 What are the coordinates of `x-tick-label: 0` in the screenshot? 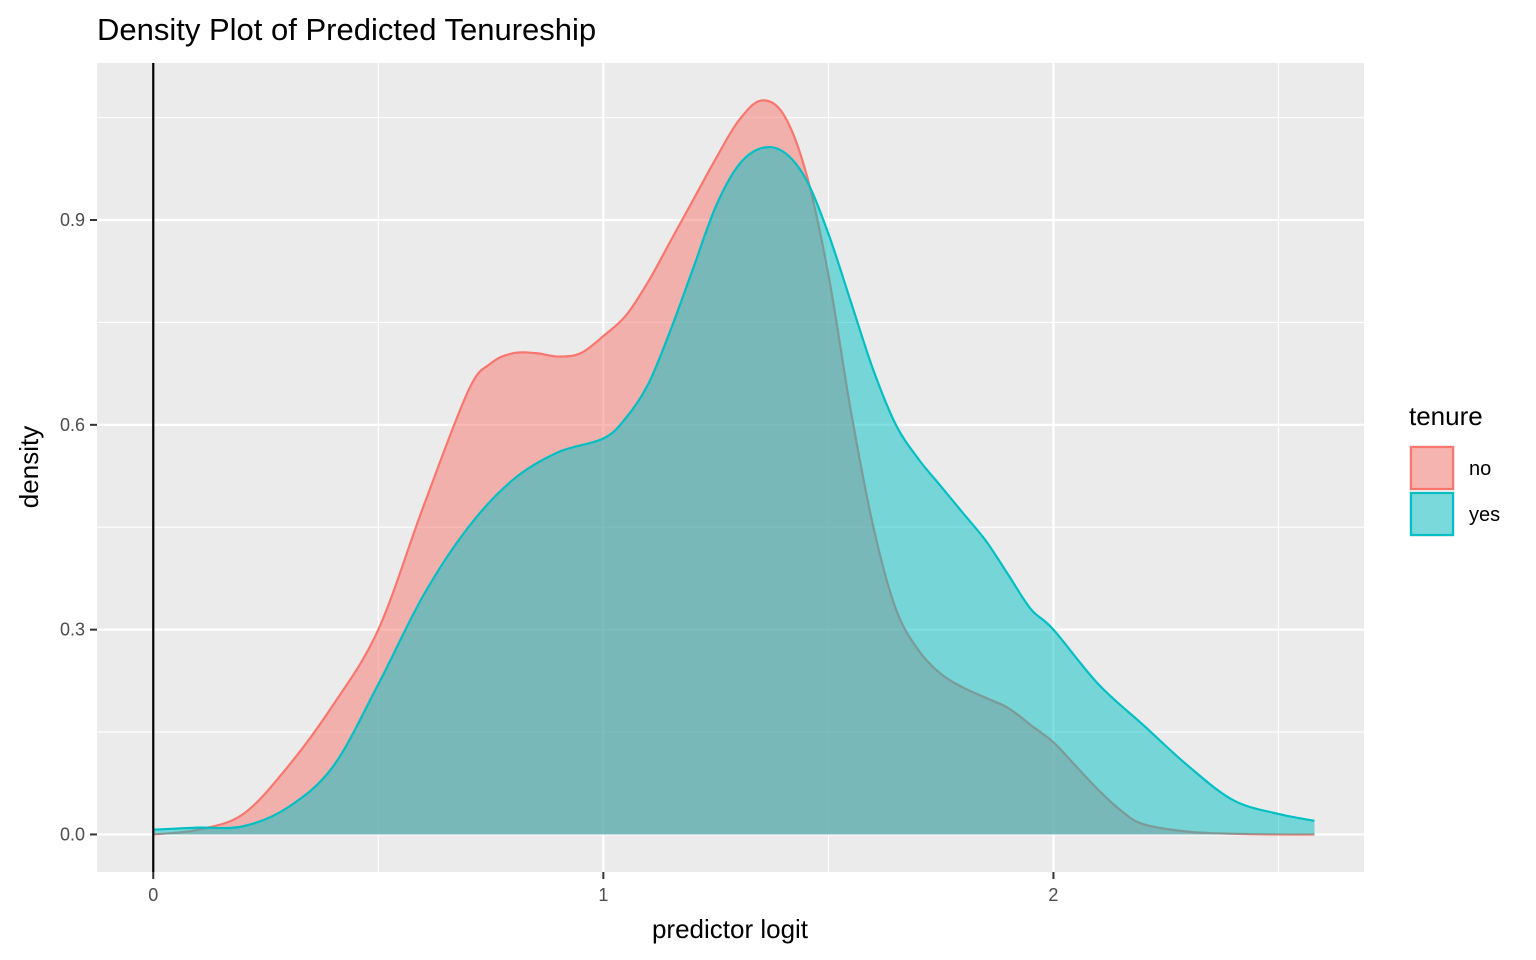 It's located at (153, 895).